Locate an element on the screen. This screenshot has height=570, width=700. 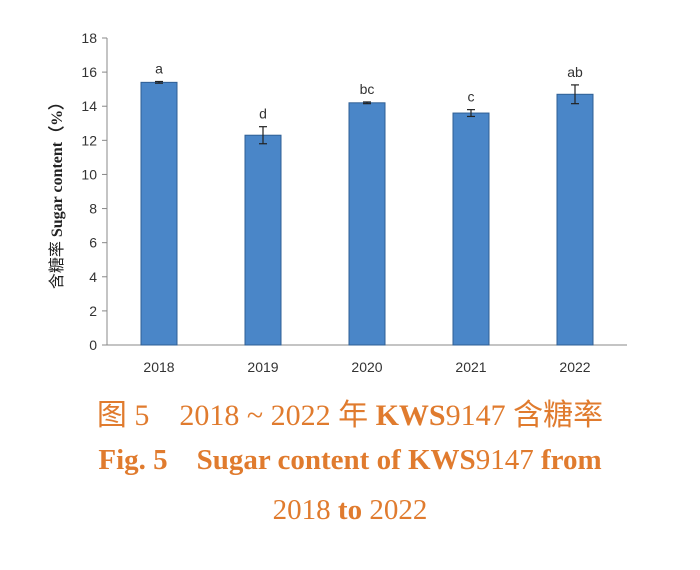
y-tick-label: 10 is located at coordinates (89, 174).